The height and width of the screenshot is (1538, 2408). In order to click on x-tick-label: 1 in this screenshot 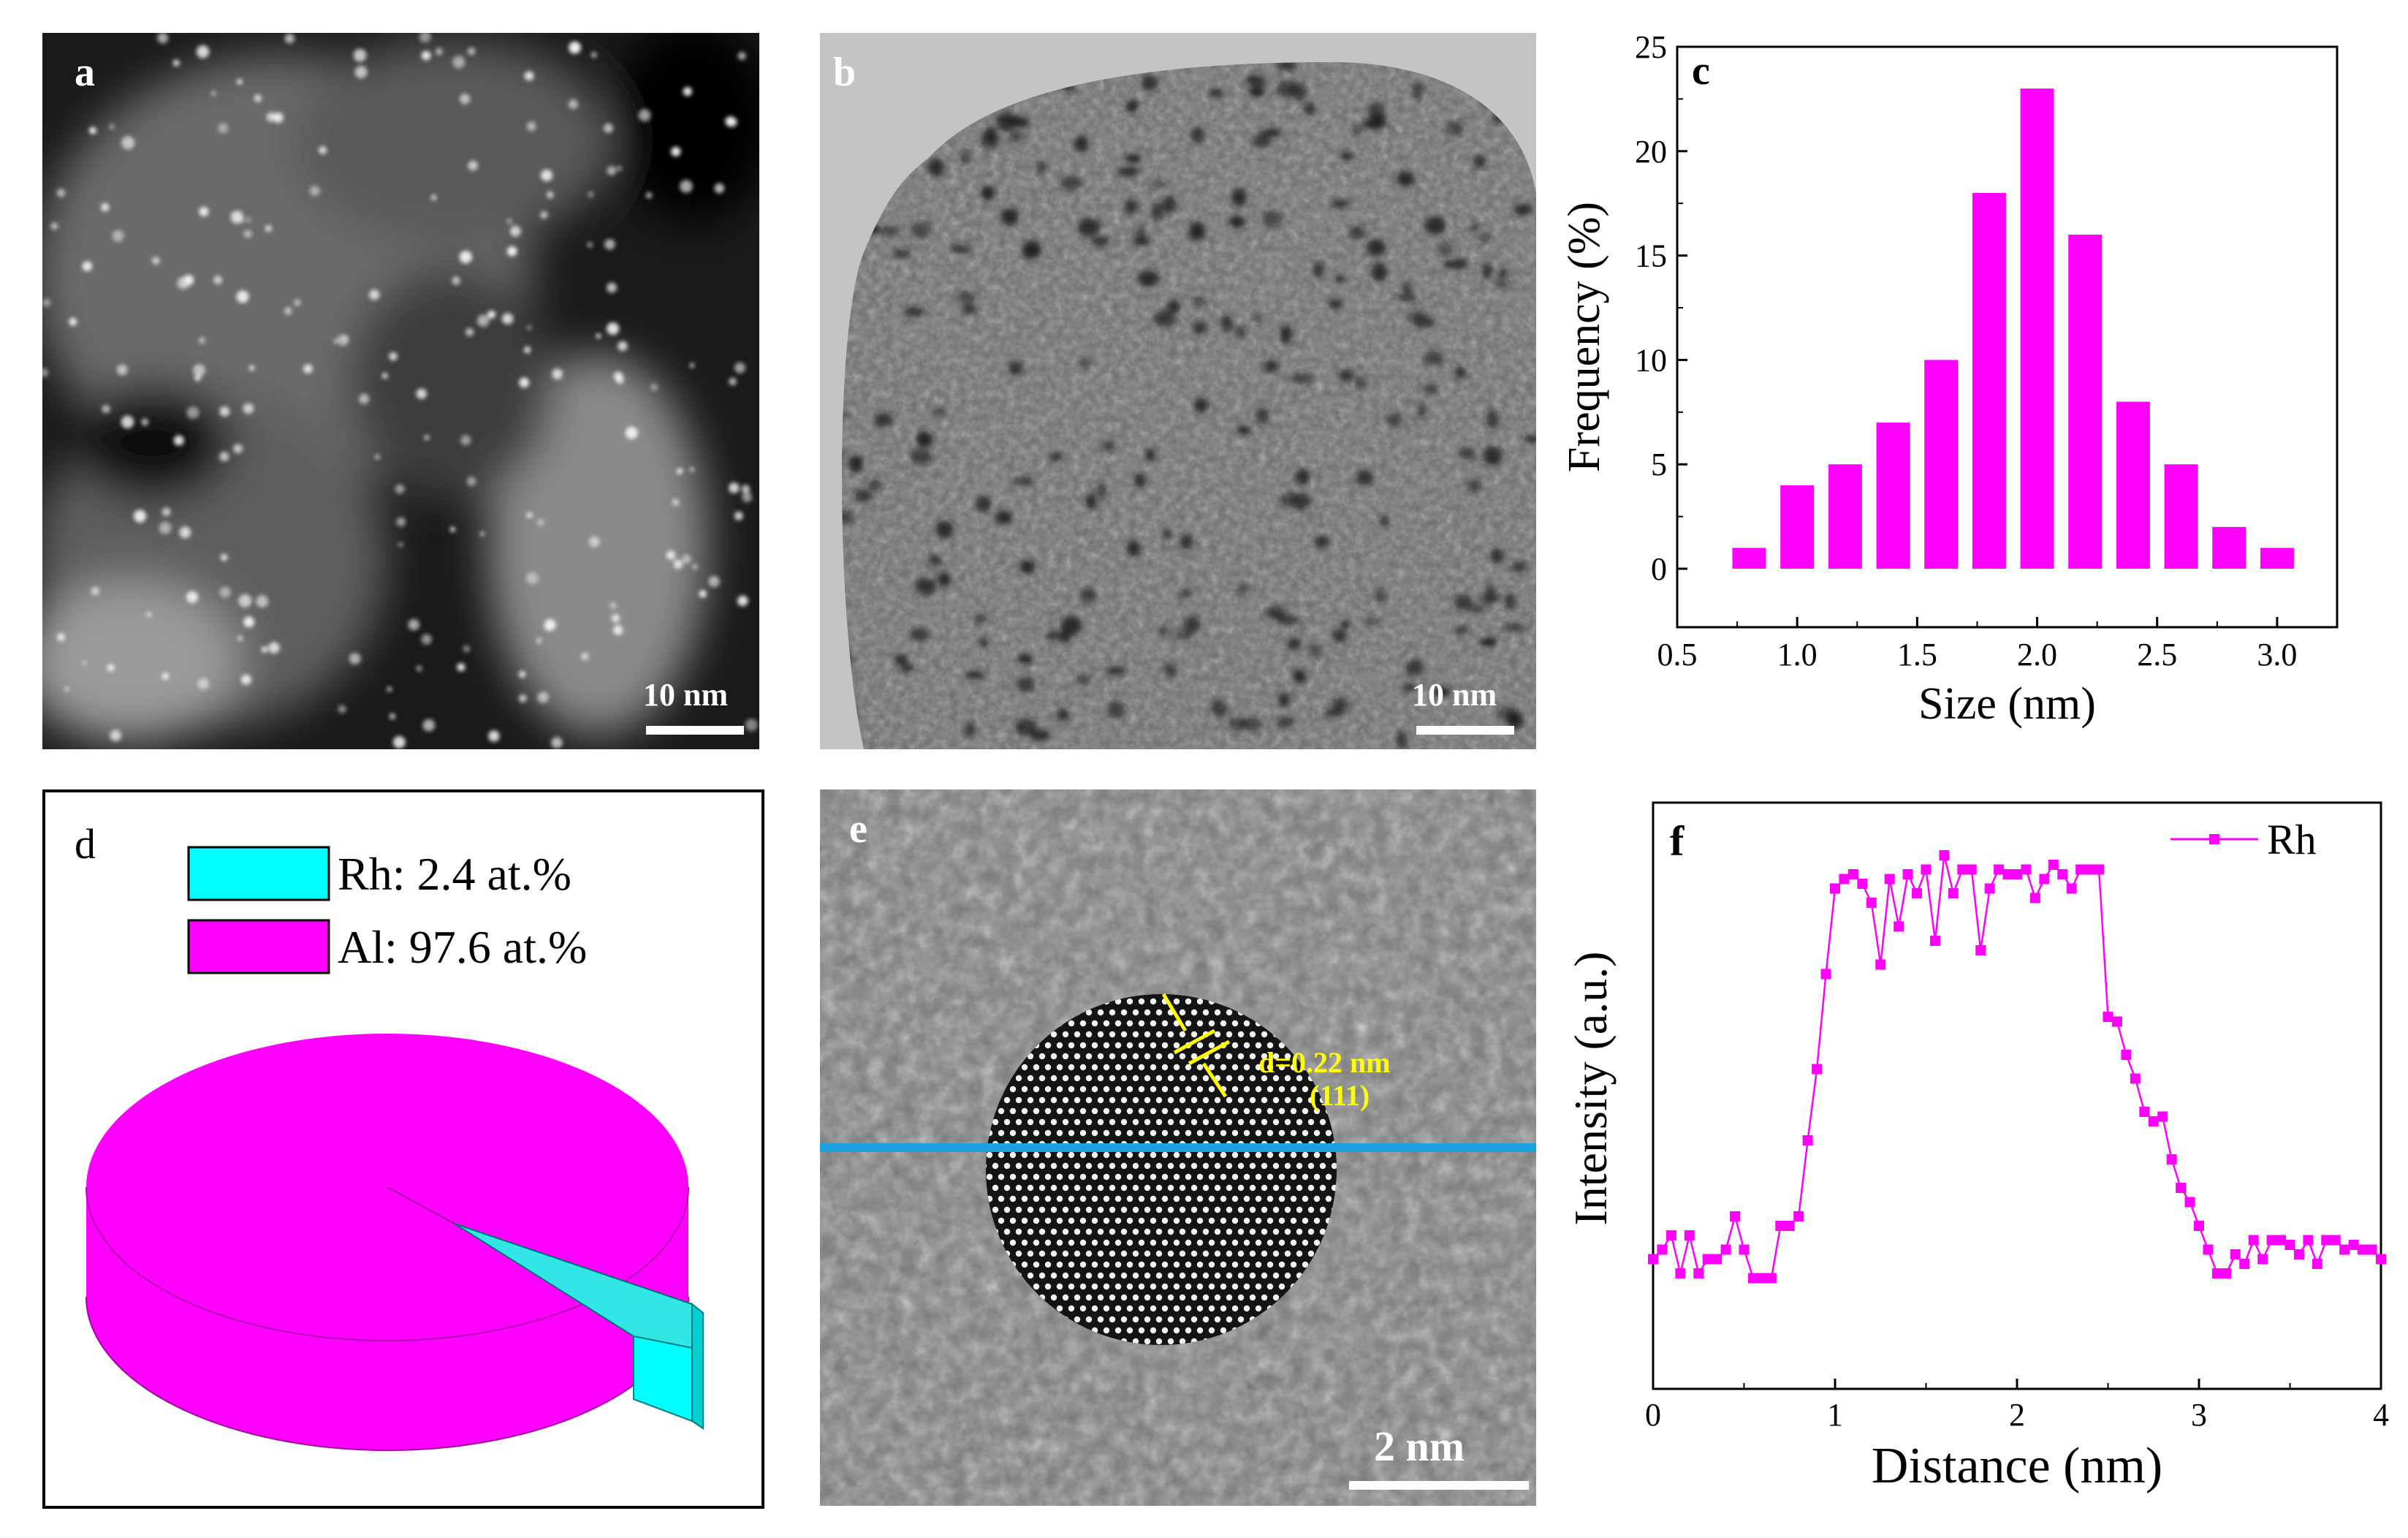, I will do `click(1835, 1415)`.